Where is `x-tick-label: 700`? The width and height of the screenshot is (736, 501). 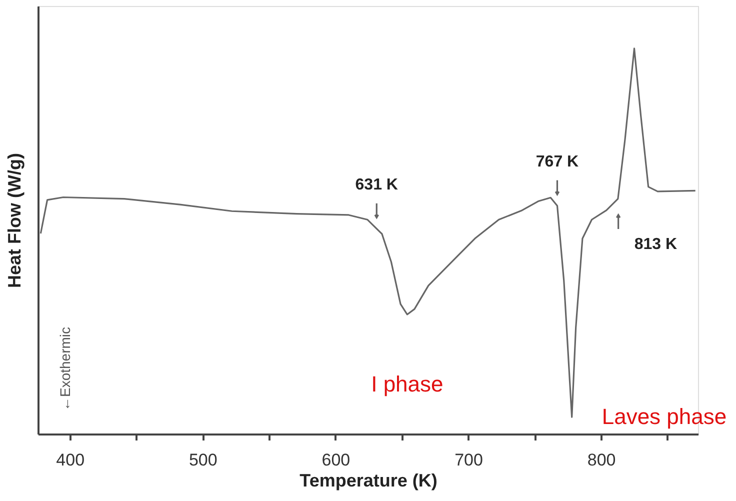
x-tick-label: 700 is located at coordinates (468, 460).